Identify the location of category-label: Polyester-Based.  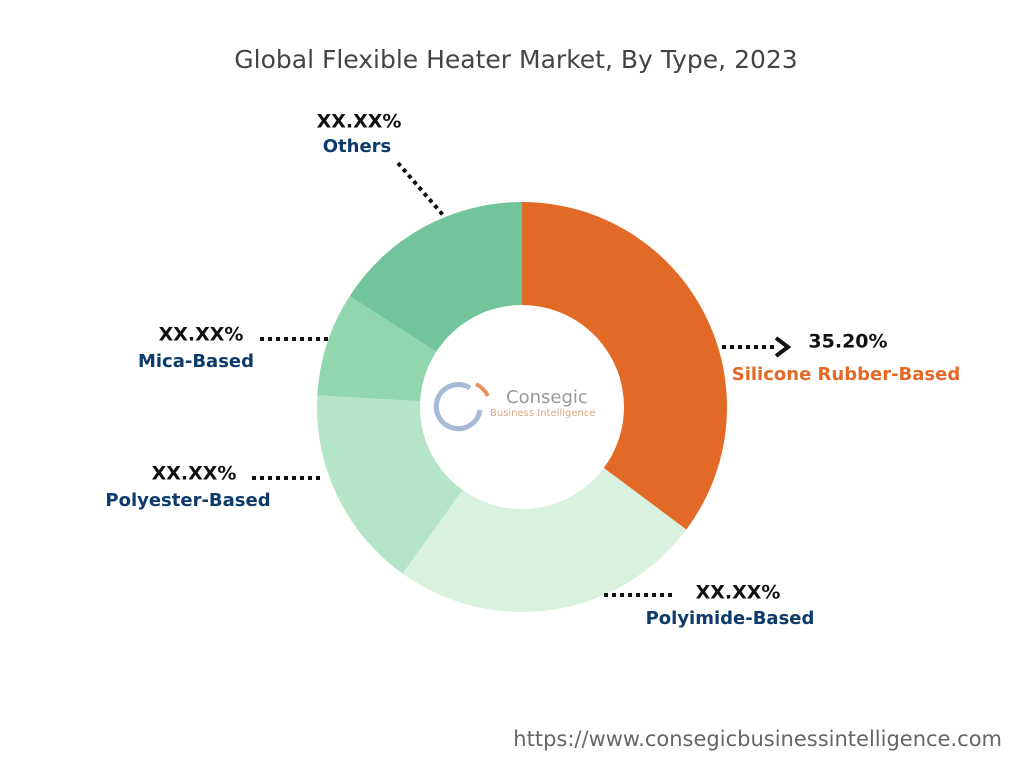
(187, 500).